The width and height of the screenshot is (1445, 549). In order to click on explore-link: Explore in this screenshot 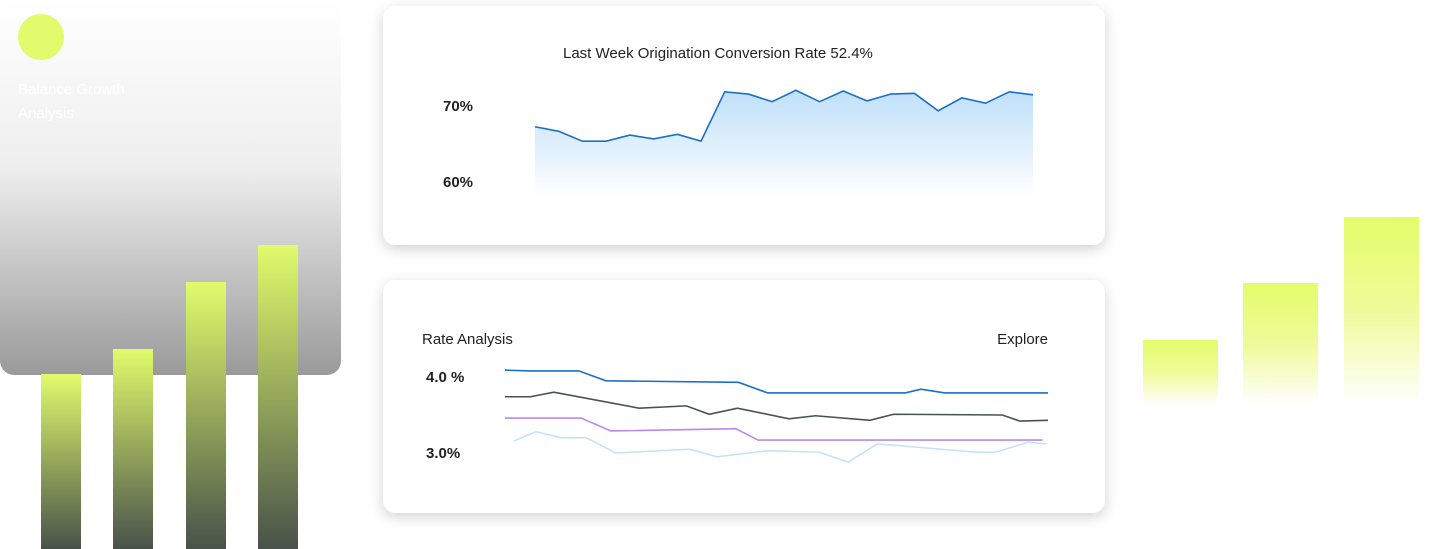, I will do `click(1022, 339)`.